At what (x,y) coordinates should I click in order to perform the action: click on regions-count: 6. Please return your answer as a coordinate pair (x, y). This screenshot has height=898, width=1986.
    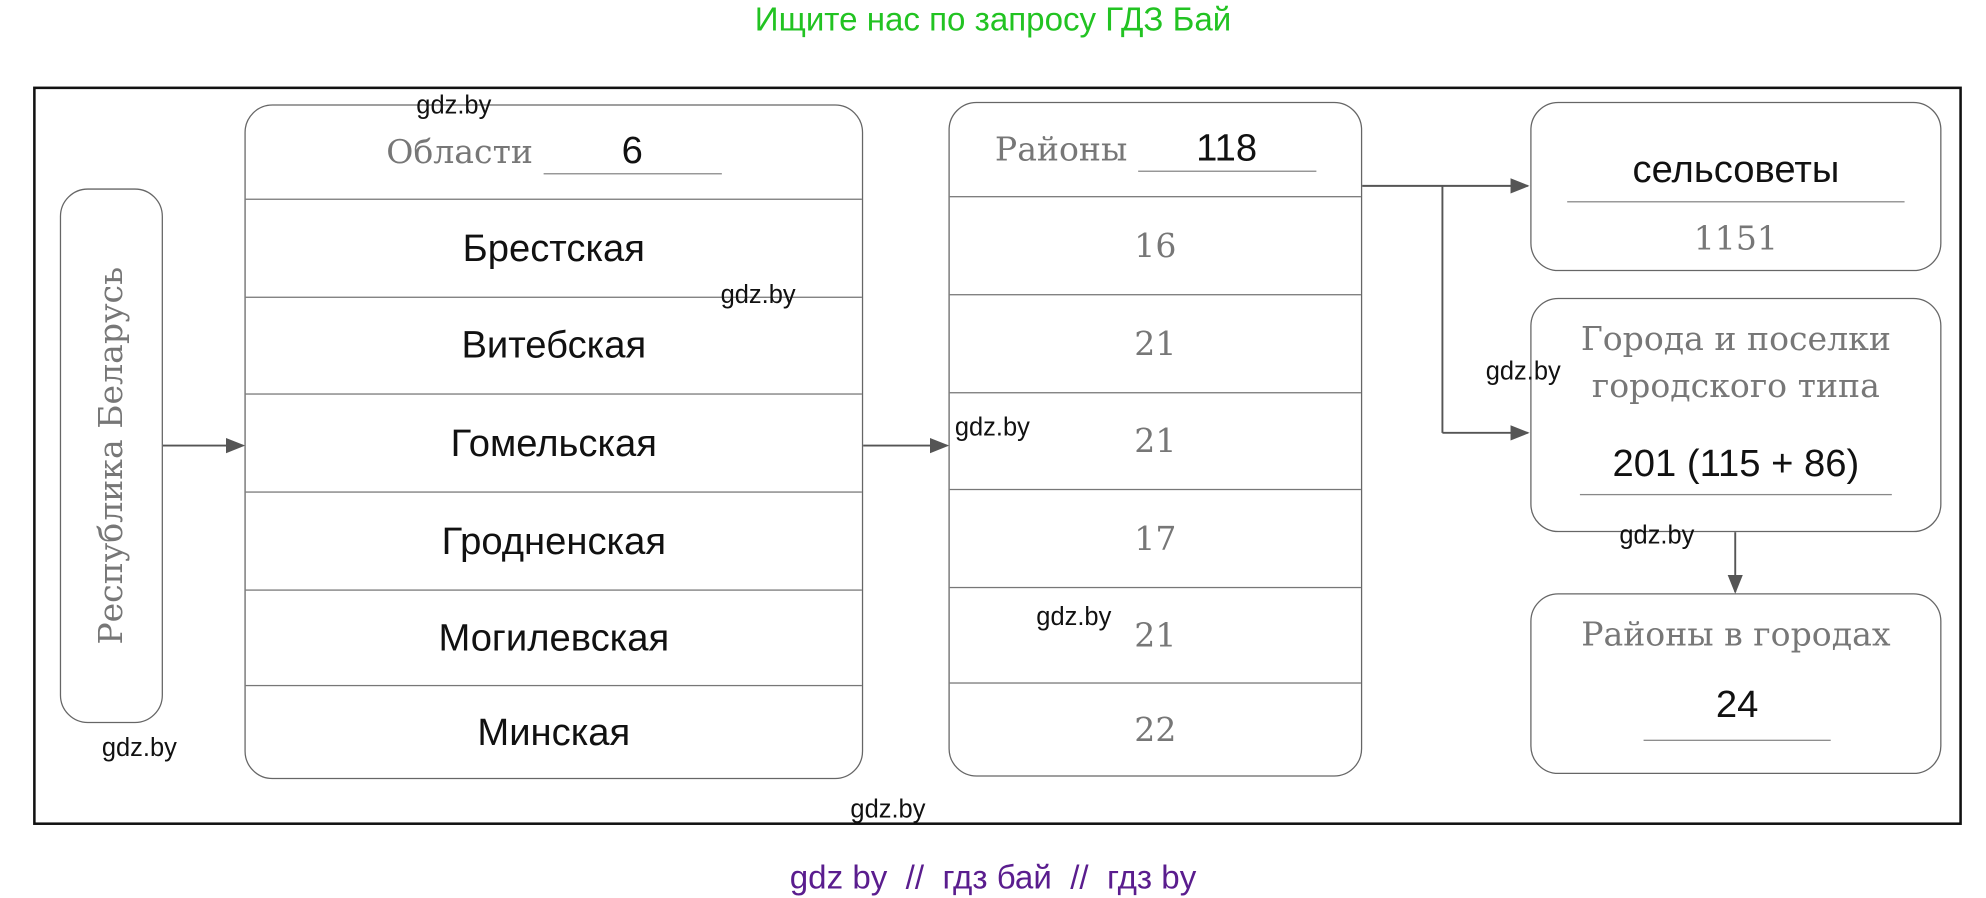
    Looking at the image, I should click on (632, 152).